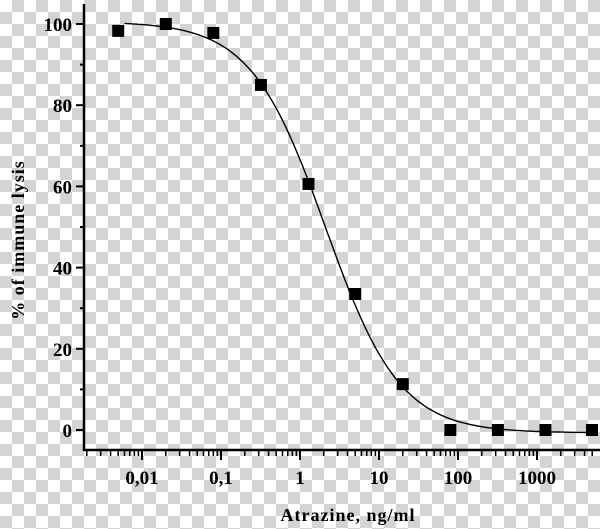  I want to click on y-tick-label: 60, so click(62, 187).